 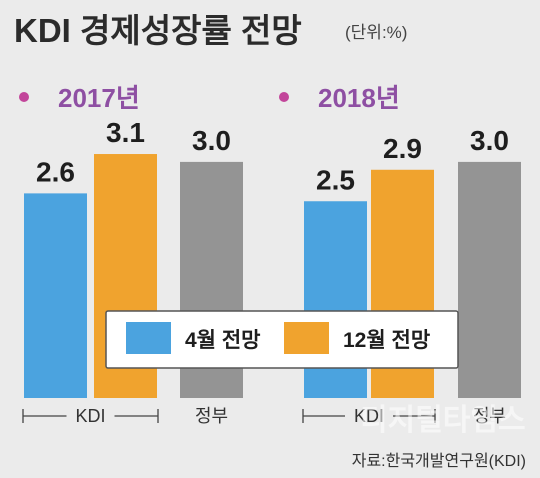 What do you see at coordinates (386, 340) in the screenshot?
I see `legend-label-december: 12월 전망` at bounding box center [386, 340].